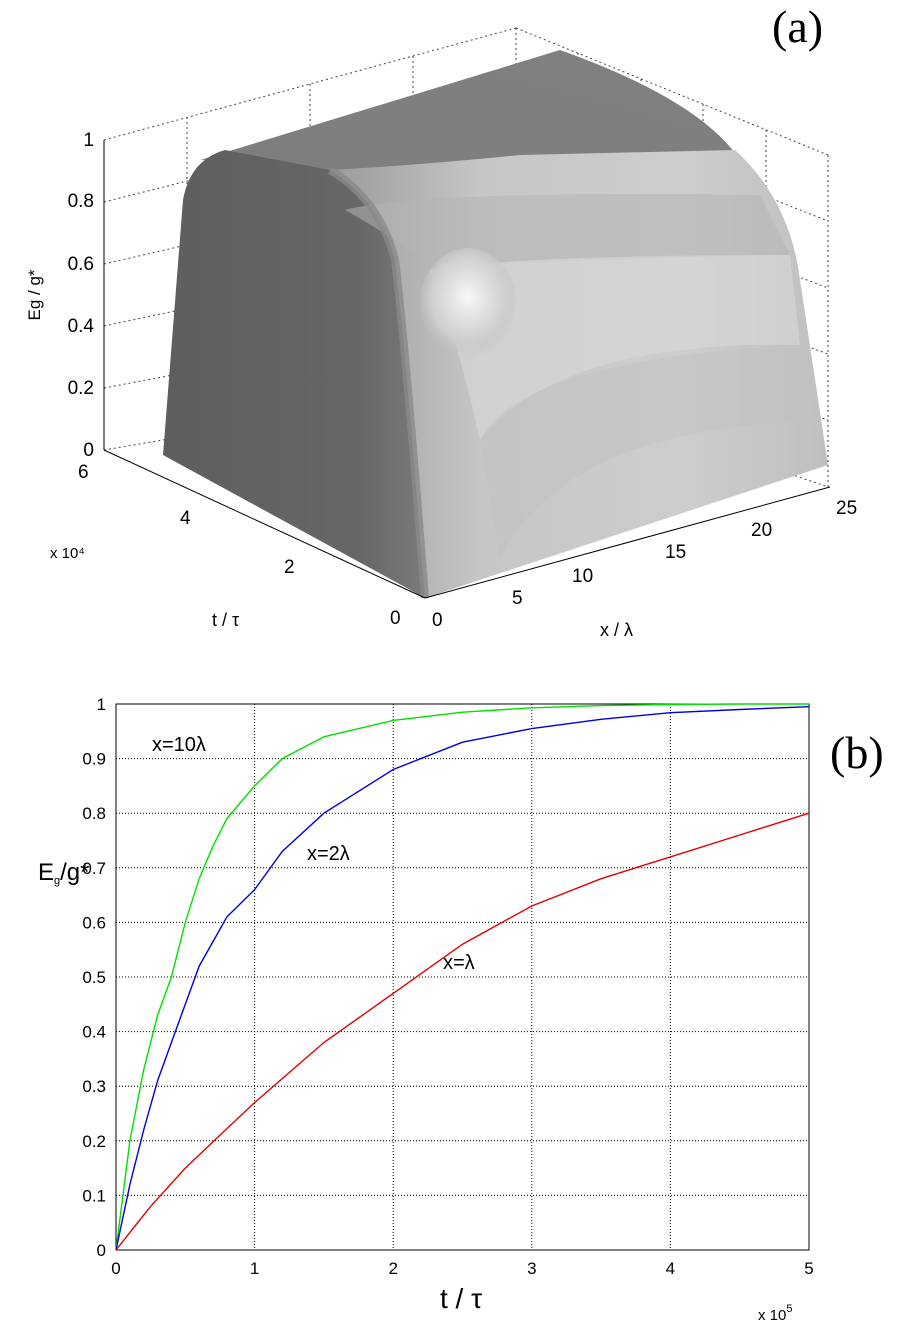 The height and width of the screenshot is (1326, 901). Describe the element at coordinates (644, 564) in the screenshot. I see `x-ticks: 0 5 10 15 20 25` at that location.